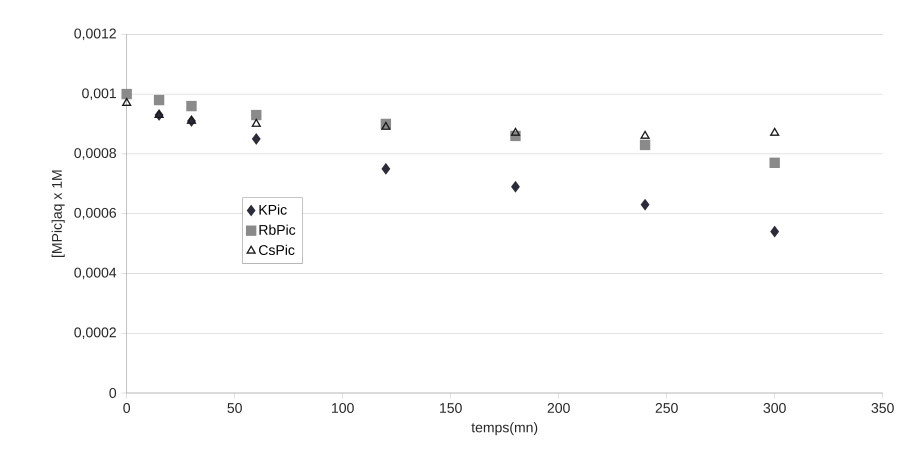 The height and width of the screenshot is (466, 924). I want to click on y-tick-label: 0,0006, so click(95, 214).